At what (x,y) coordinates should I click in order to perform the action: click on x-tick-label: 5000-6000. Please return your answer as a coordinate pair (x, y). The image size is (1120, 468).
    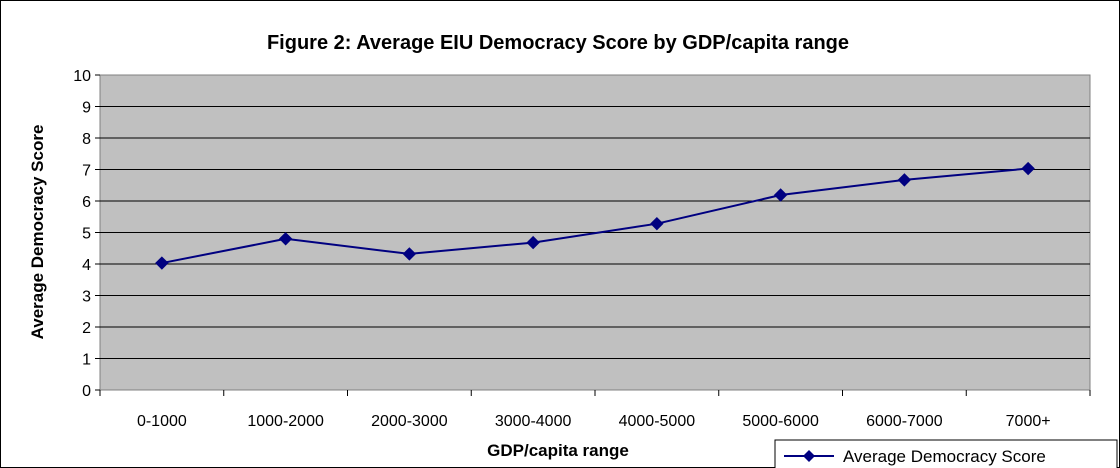
    Looking at the image, I should click on (780, 421).